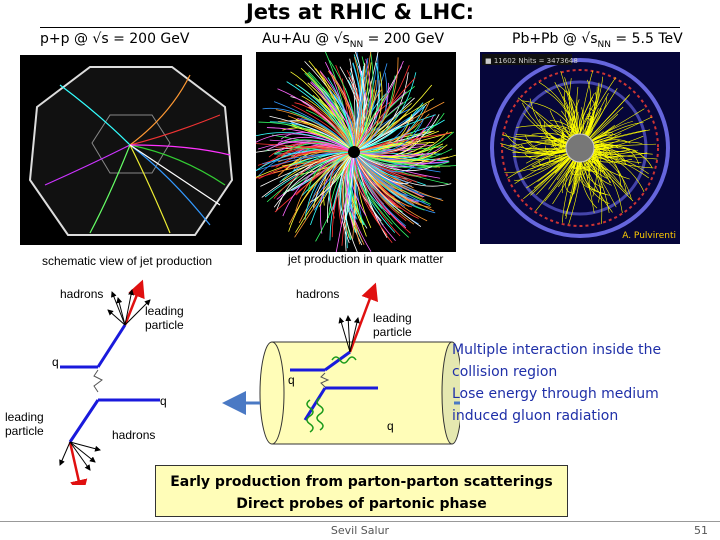 The height and width of the screenshot is (540, 720). Describe the element at coordinates (390, 426) in the screenshot. I see `label-q-bottom-qm: q` at that location.